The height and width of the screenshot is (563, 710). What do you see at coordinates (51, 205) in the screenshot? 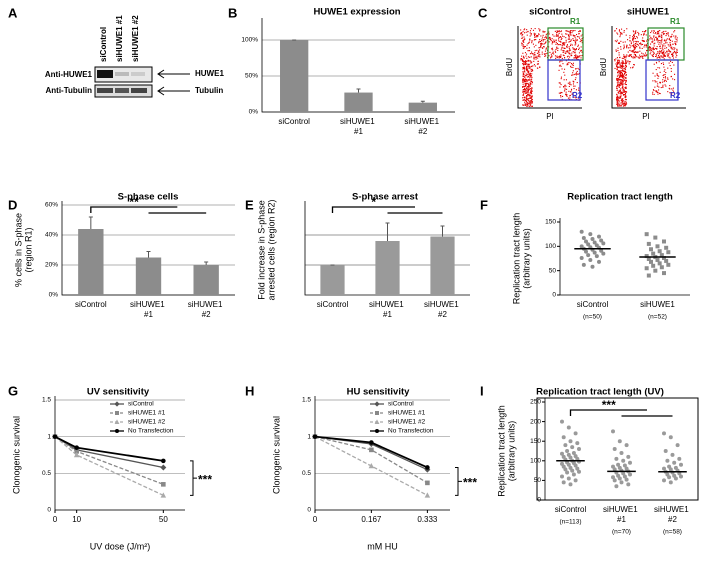
I see `y-tick-label: 60%` at bounding box center [51, 205].